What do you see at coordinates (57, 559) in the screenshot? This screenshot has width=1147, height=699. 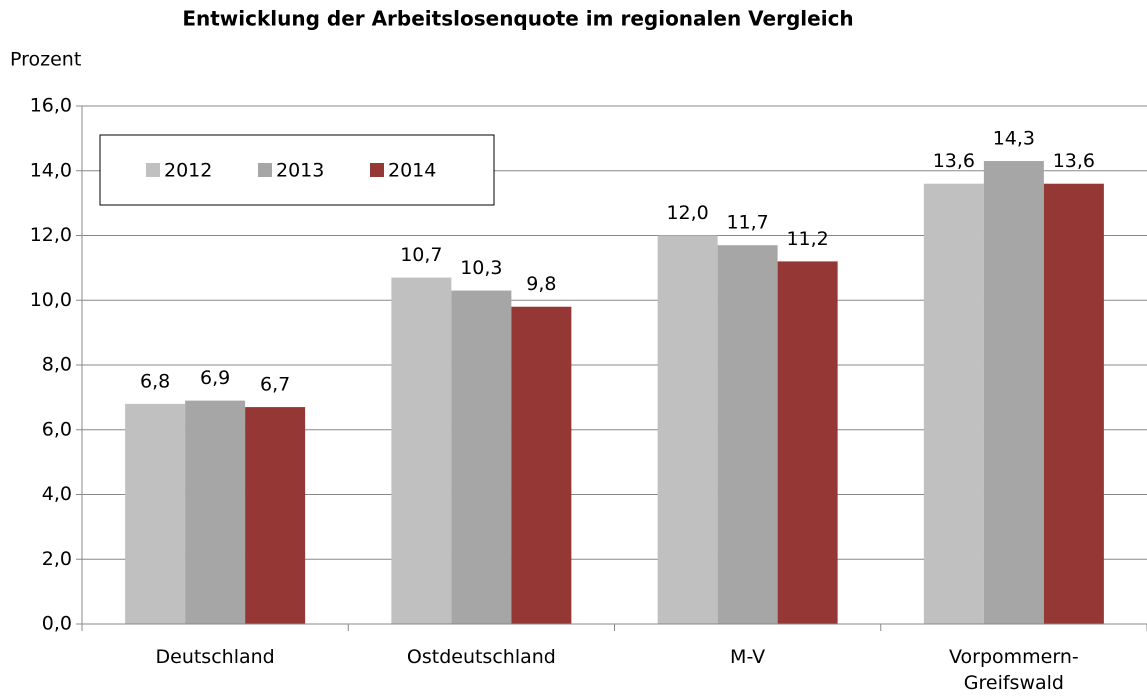 I see `y-tick-label: 2,0` at bounding box center [57, 559].